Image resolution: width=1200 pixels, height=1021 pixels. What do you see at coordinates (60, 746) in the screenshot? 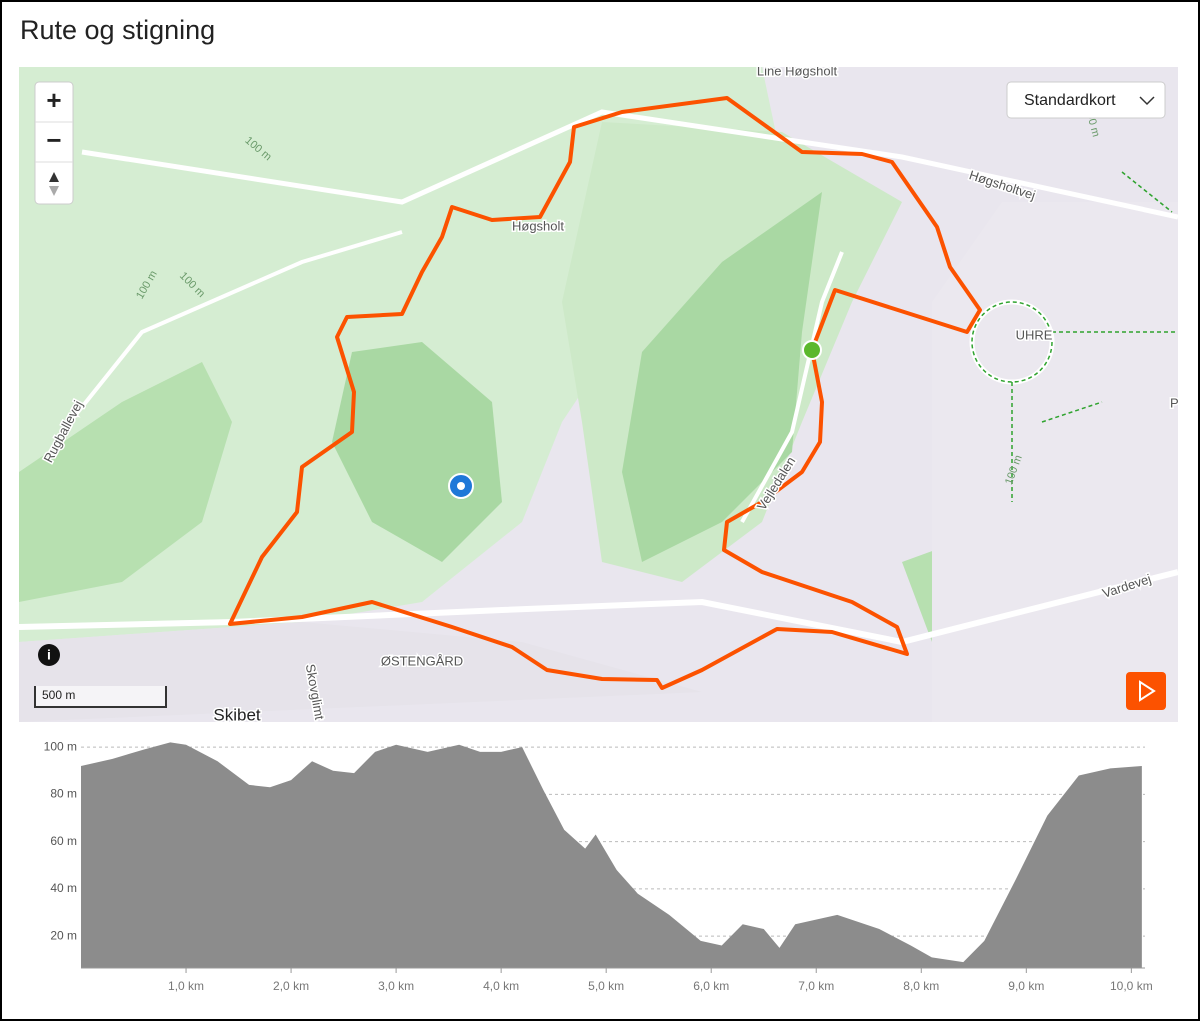
I see `y-tick-label: 100 m` at bounding box center [60, 746].